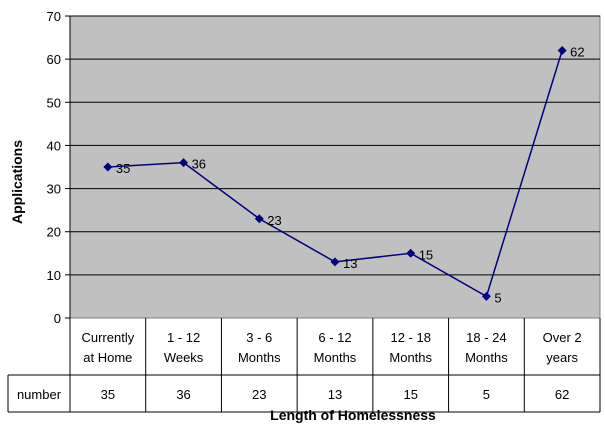  Describe the element at coordinates (108, 394) in the screenshot. I see `table-value: 35` at that location.